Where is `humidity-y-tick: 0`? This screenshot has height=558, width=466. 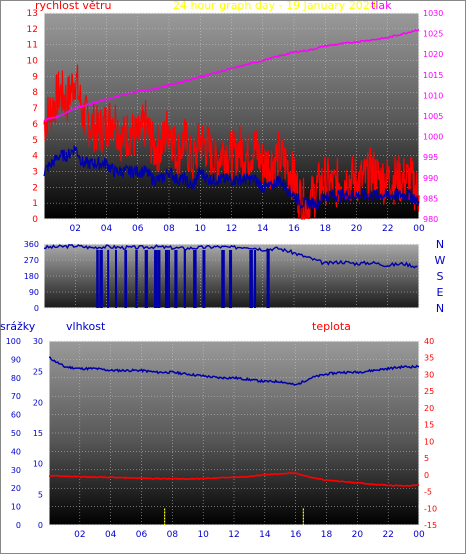 humidity-y-tick: 0 is located at coordinates (40, 525).